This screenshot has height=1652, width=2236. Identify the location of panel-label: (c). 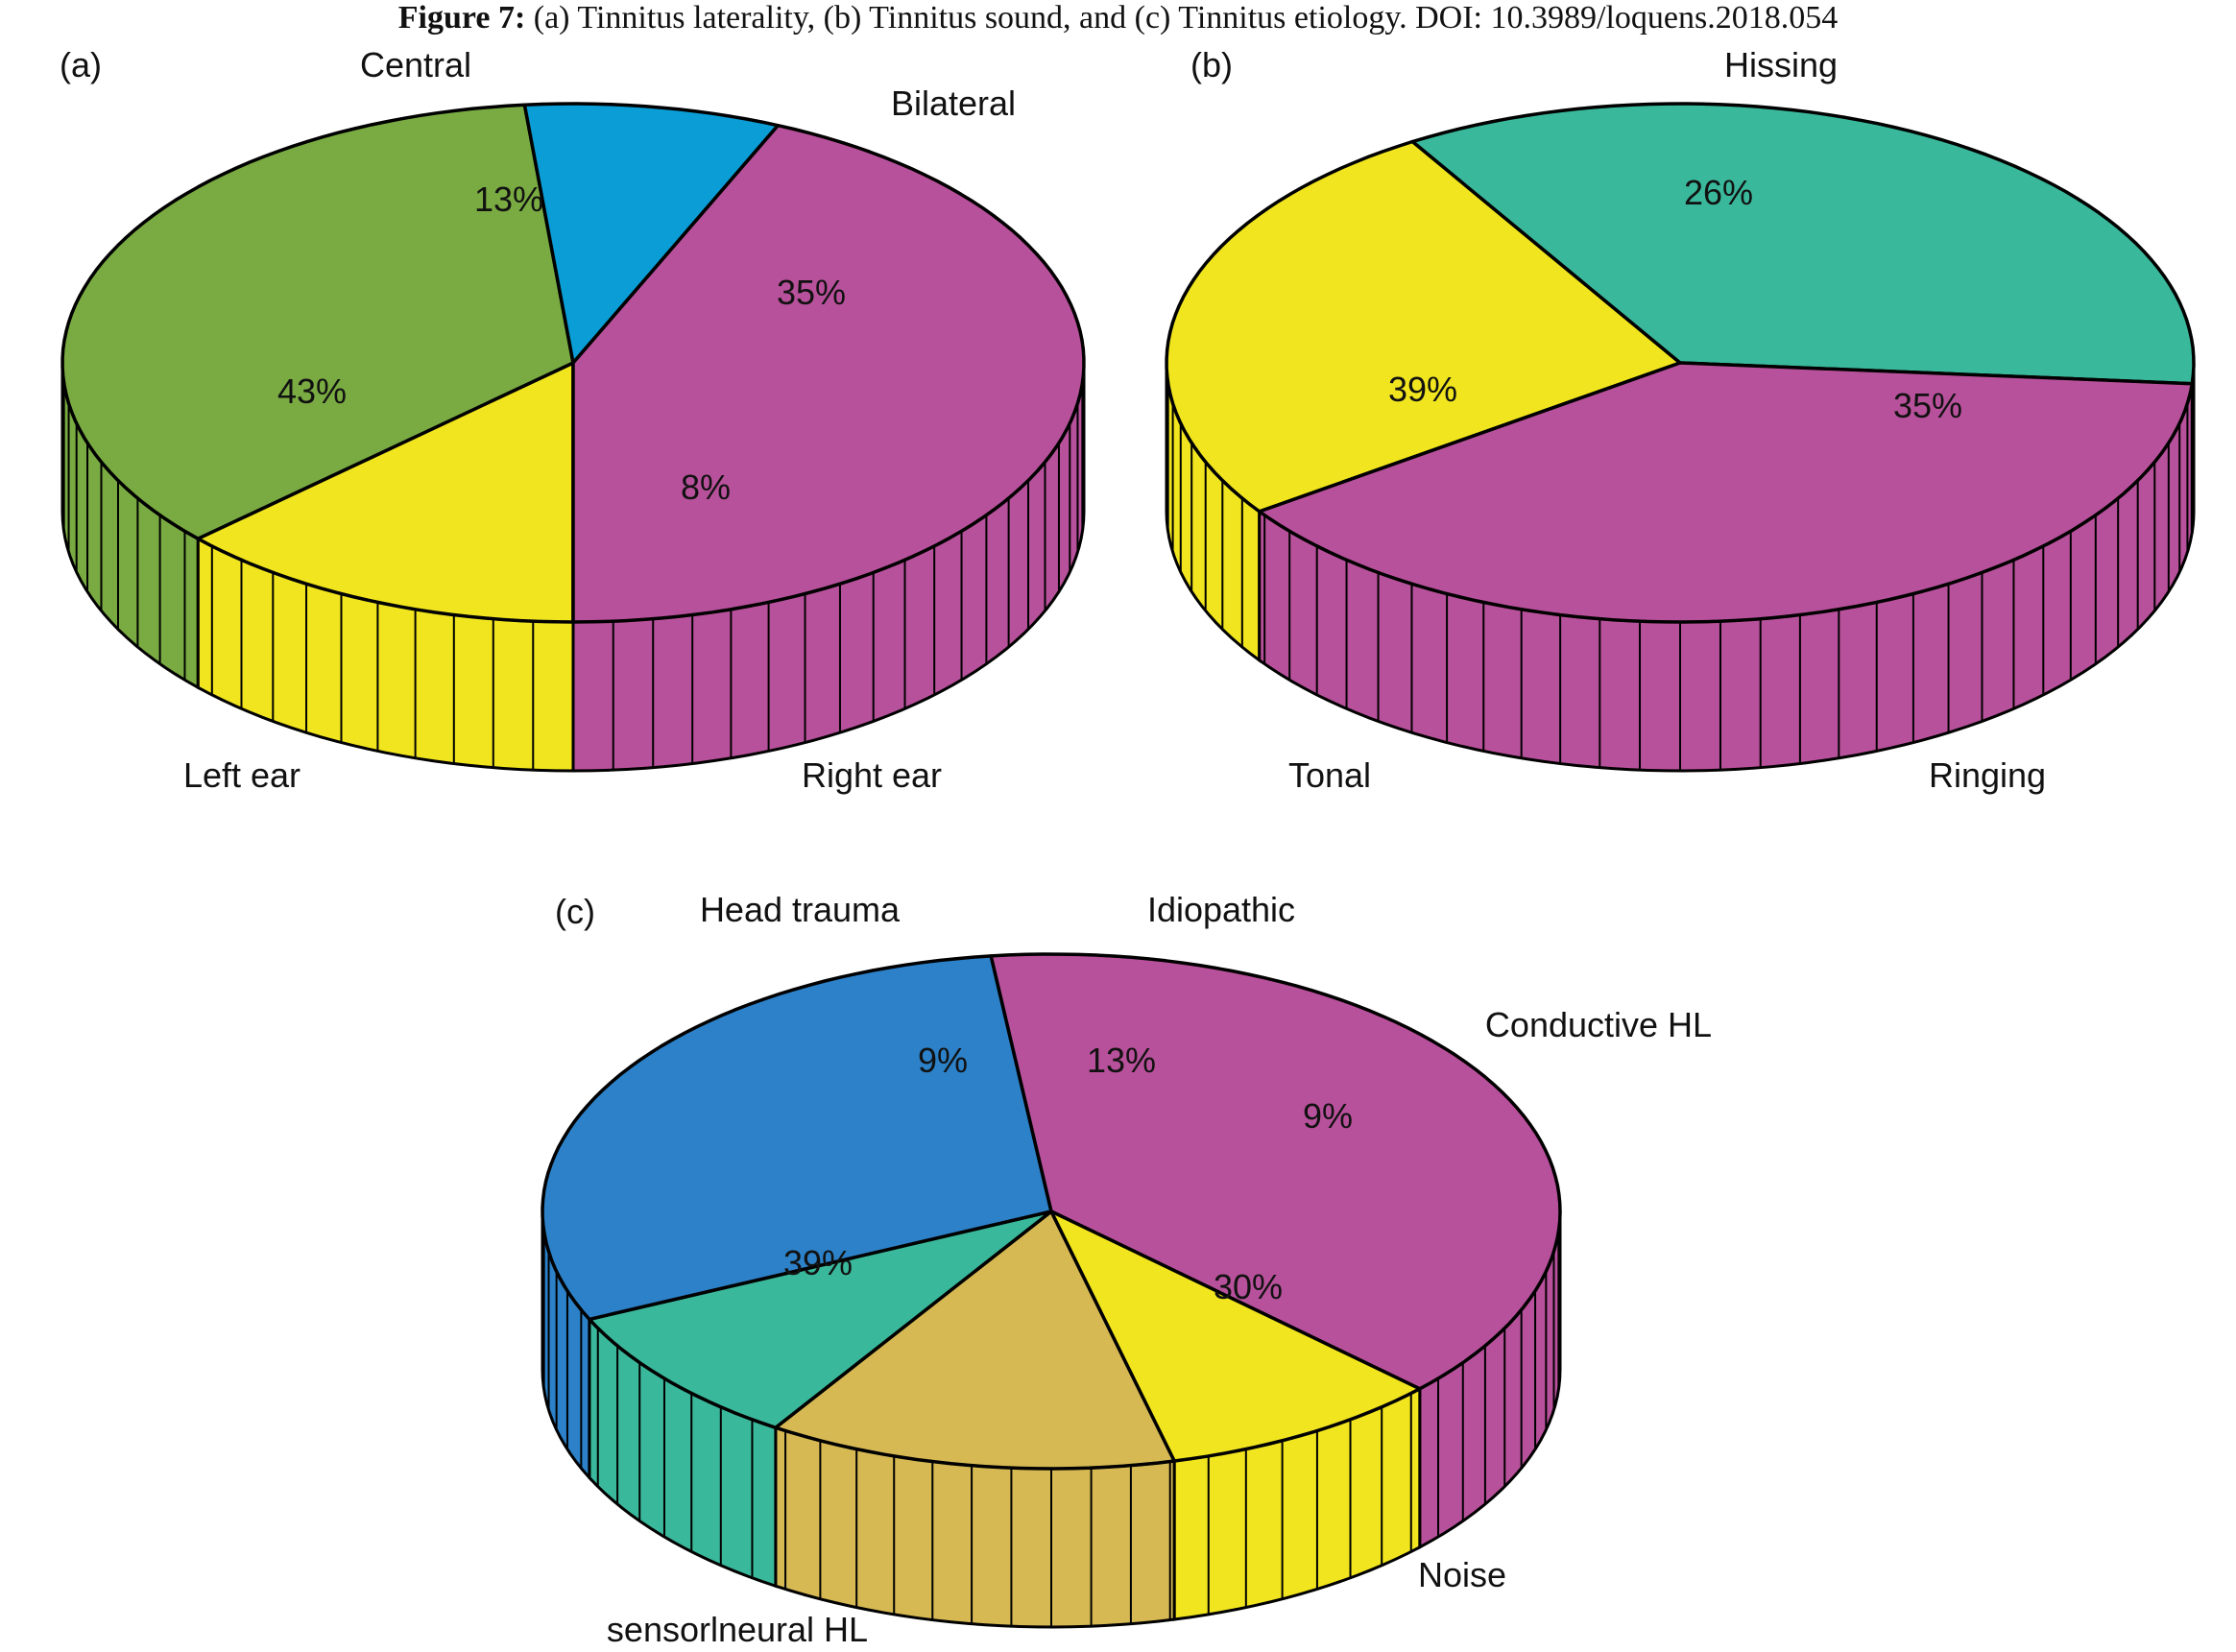
(575, 911).